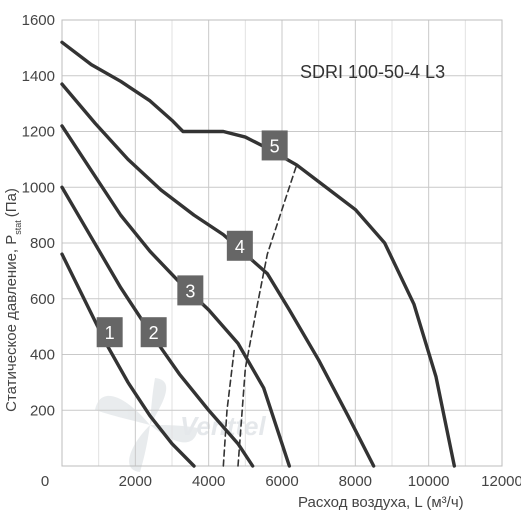  What do you see at coordinates (38, 215) in the screenshot?
I see `y-tick-labels: 200 400 600 800 1000 1200 1400 1600` at bounding box center [38, 215].